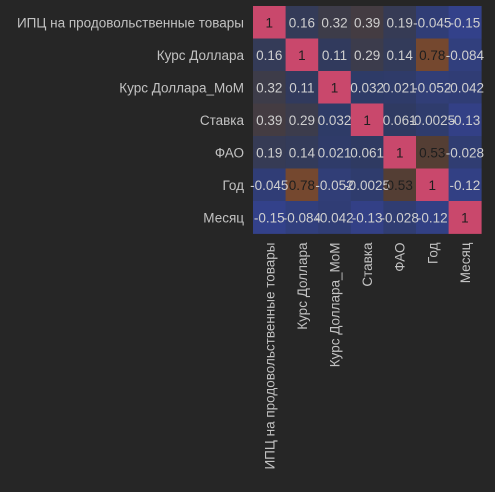  I want to click on cell-value-label: 0.16, so click(269, 55).